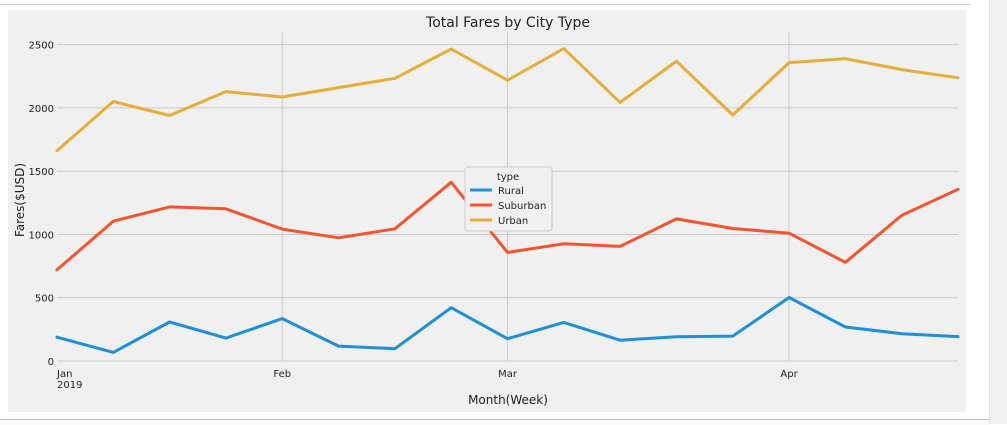 The image size is (1007, 425). What do you see at coordinates (20, 200) in the screenshot?
I see `y-axis-label: Fares($USD)` at bounding box center [20, 200].